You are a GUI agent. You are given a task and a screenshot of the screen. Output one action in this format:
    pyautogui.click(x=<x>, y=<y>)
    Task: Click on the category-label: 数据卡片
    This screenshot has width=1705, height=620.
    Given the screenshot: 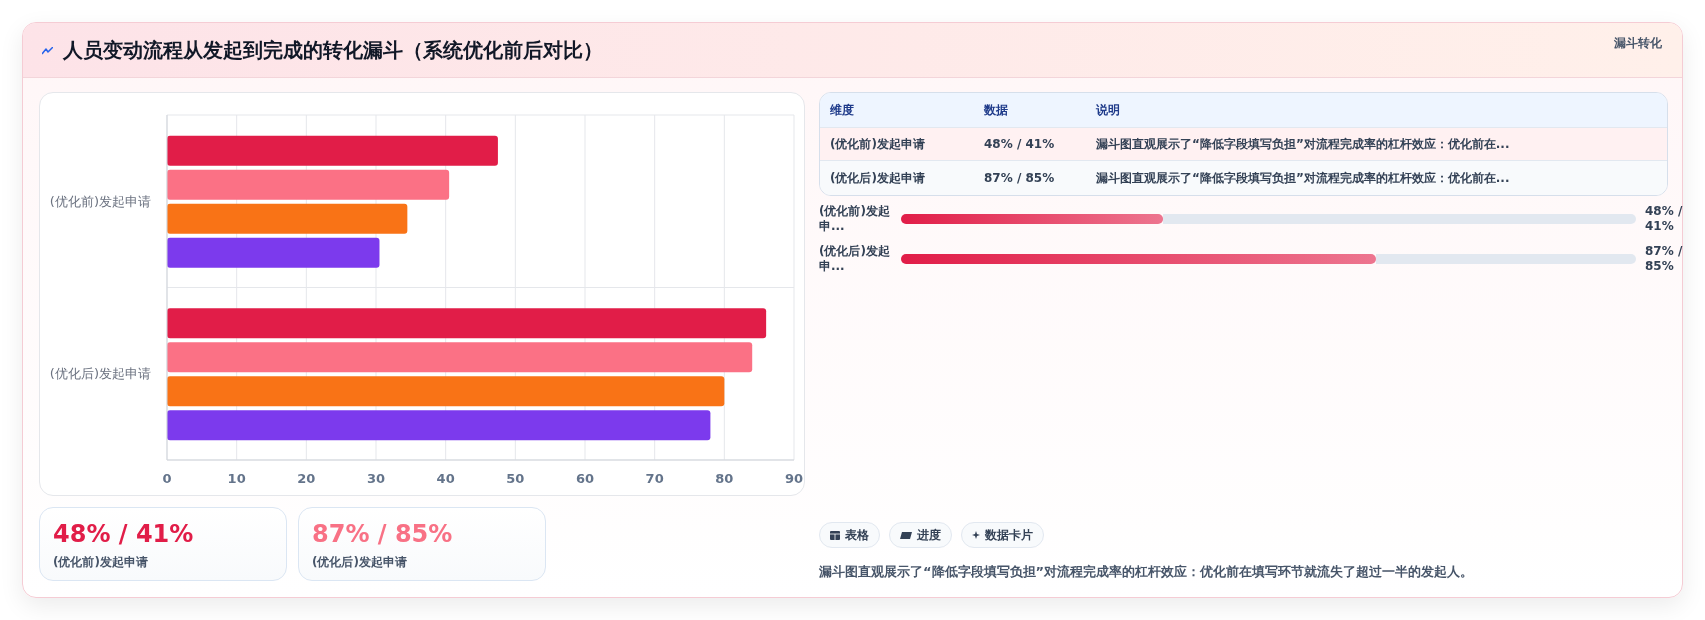 What is the action you would take?
    pyautogui.click(x=1009, y=535)
    